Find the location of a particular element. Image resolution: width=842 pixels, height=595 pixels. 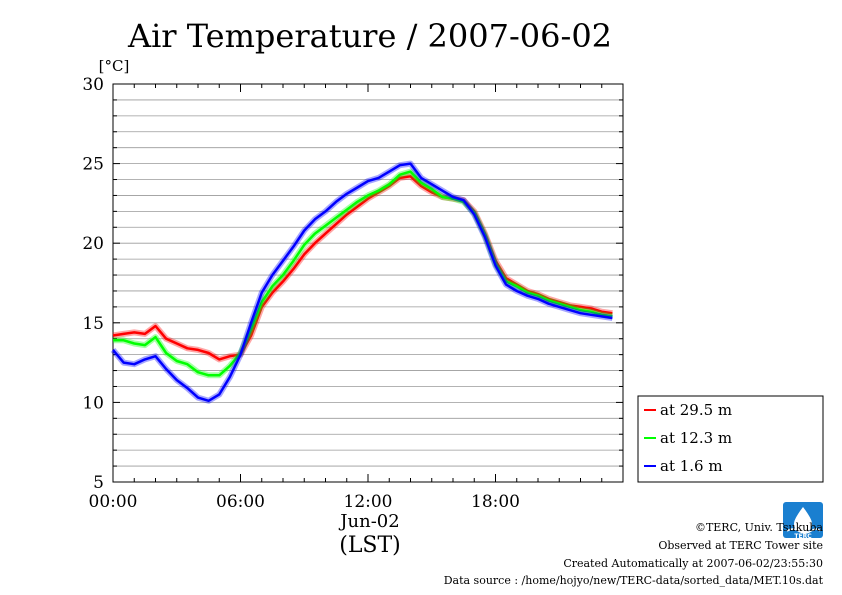

chart-title: Air Temperature / 2007-06-02 is located at coordinates (369, 36).